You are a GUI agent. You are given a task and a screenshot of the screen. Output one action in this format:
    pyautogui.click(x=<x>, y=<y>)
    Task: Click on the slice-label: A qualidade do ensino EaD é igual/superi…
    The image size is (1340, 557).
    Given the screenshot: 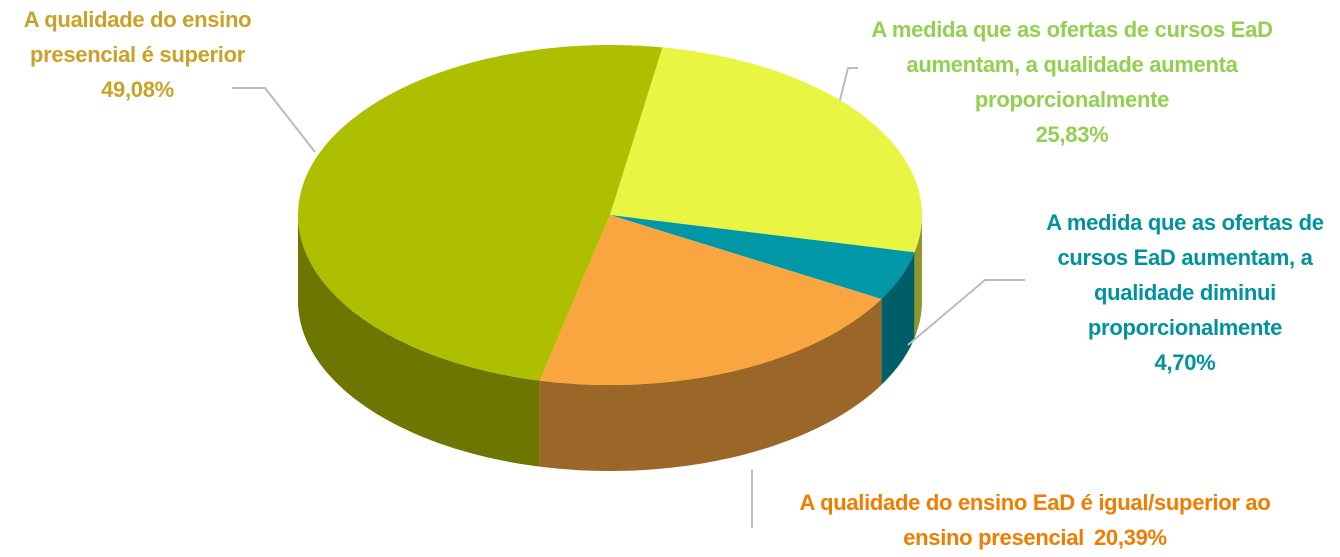 What is the action you would take?
    pyautogui.click(x=1035, y=520)
    